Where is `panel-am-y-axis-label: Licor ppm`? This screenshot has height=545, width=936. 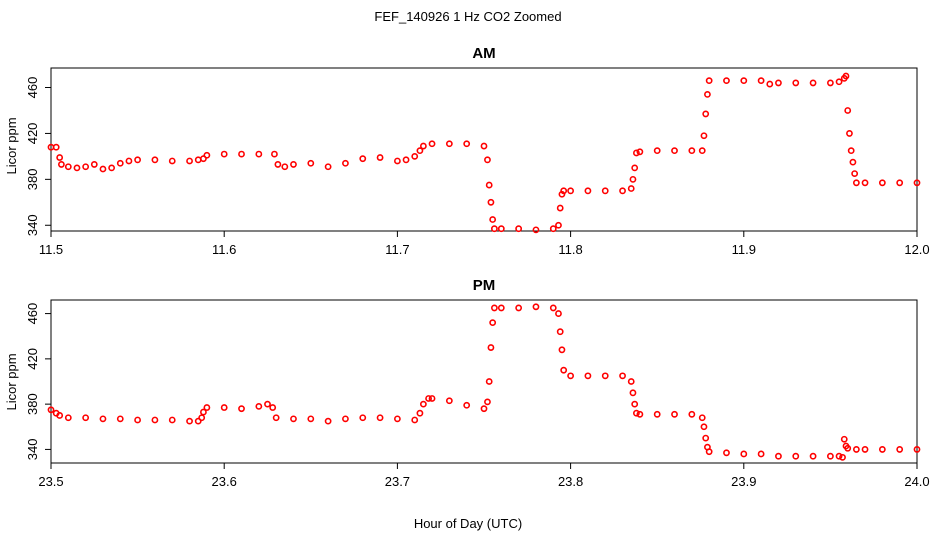 panel-am-y-axis-label: Licor ppm is located at coordinates (11, 145).